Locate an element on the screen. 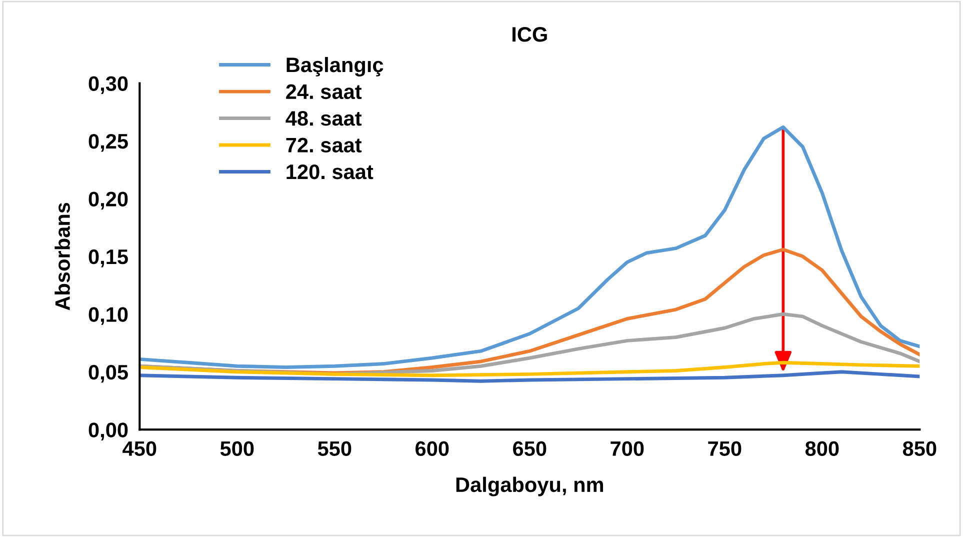 The height and width of the screenshot is (537, 963). y-tick-label: 0,15 is located at coordinates (108, 258).